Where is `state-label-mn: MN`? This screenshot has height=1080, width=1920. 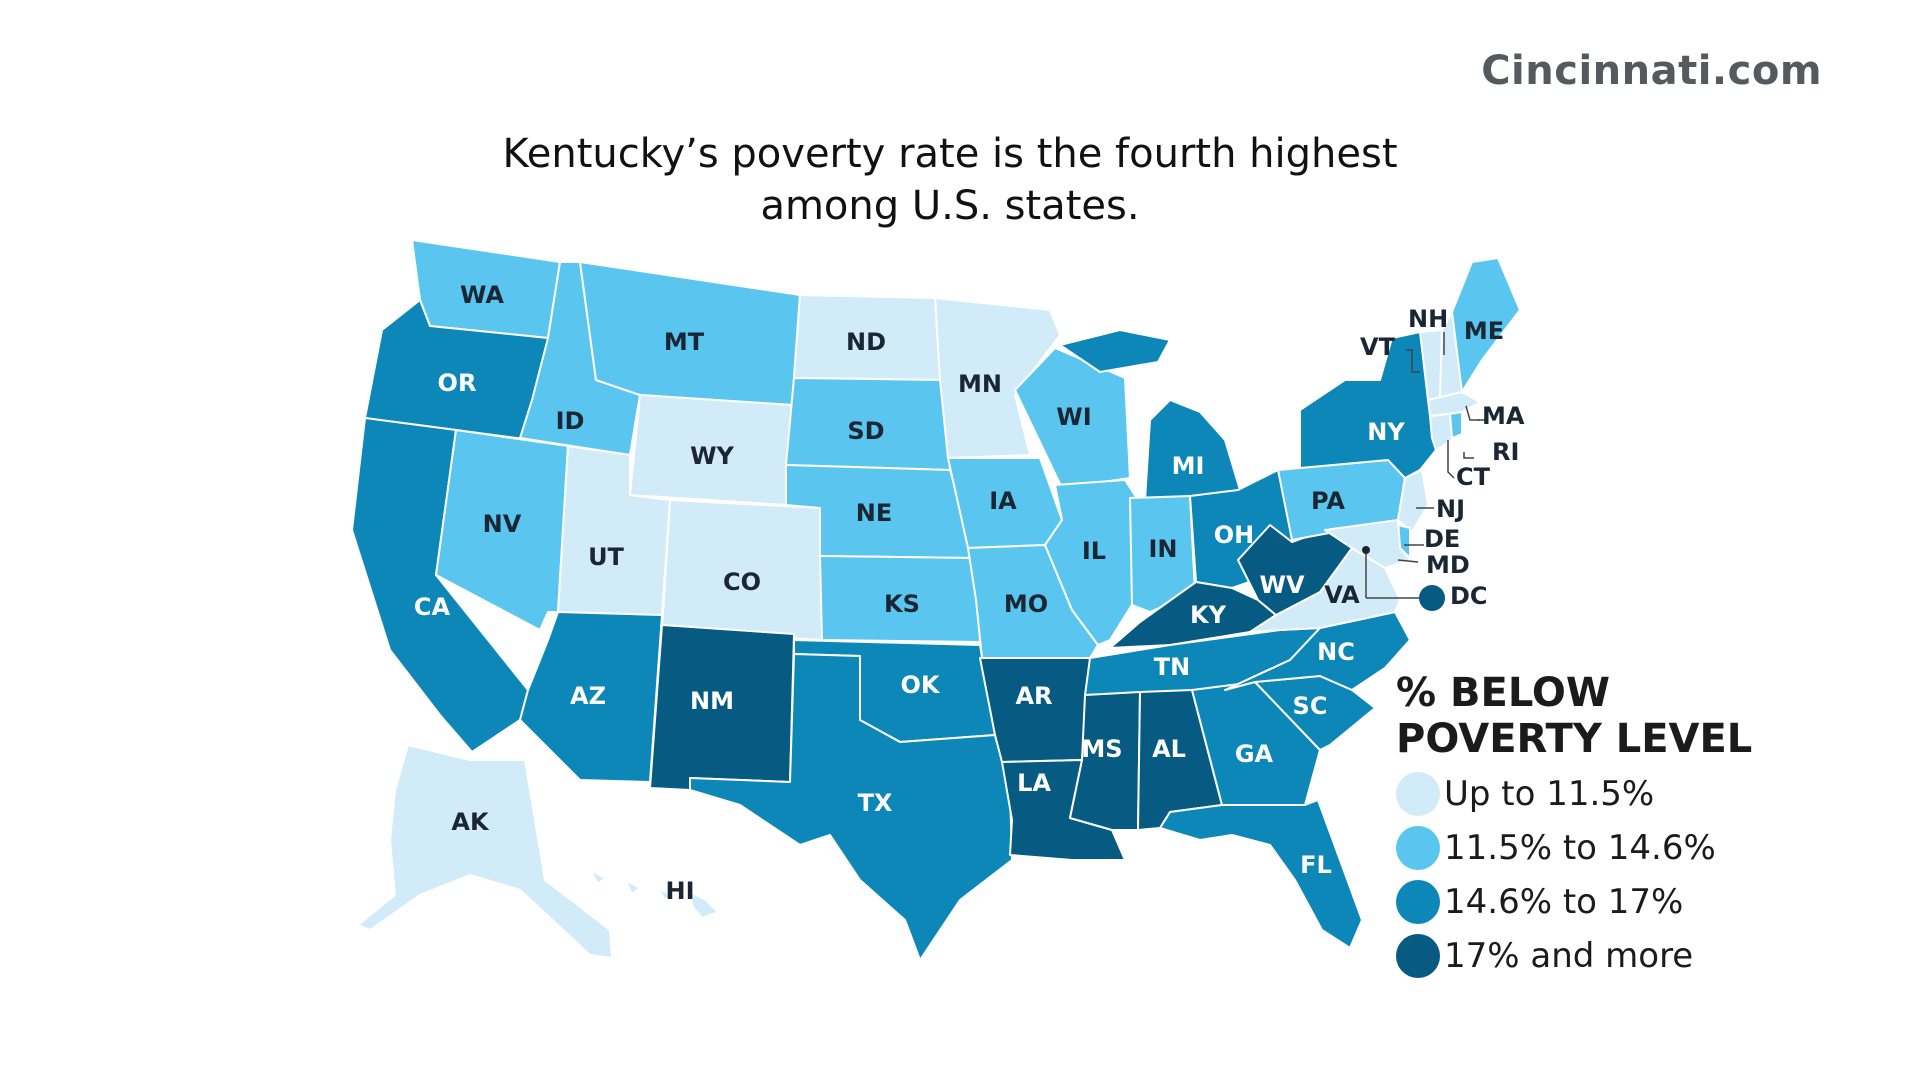 state-label-mn: MN is located at coordinates (980, 384).